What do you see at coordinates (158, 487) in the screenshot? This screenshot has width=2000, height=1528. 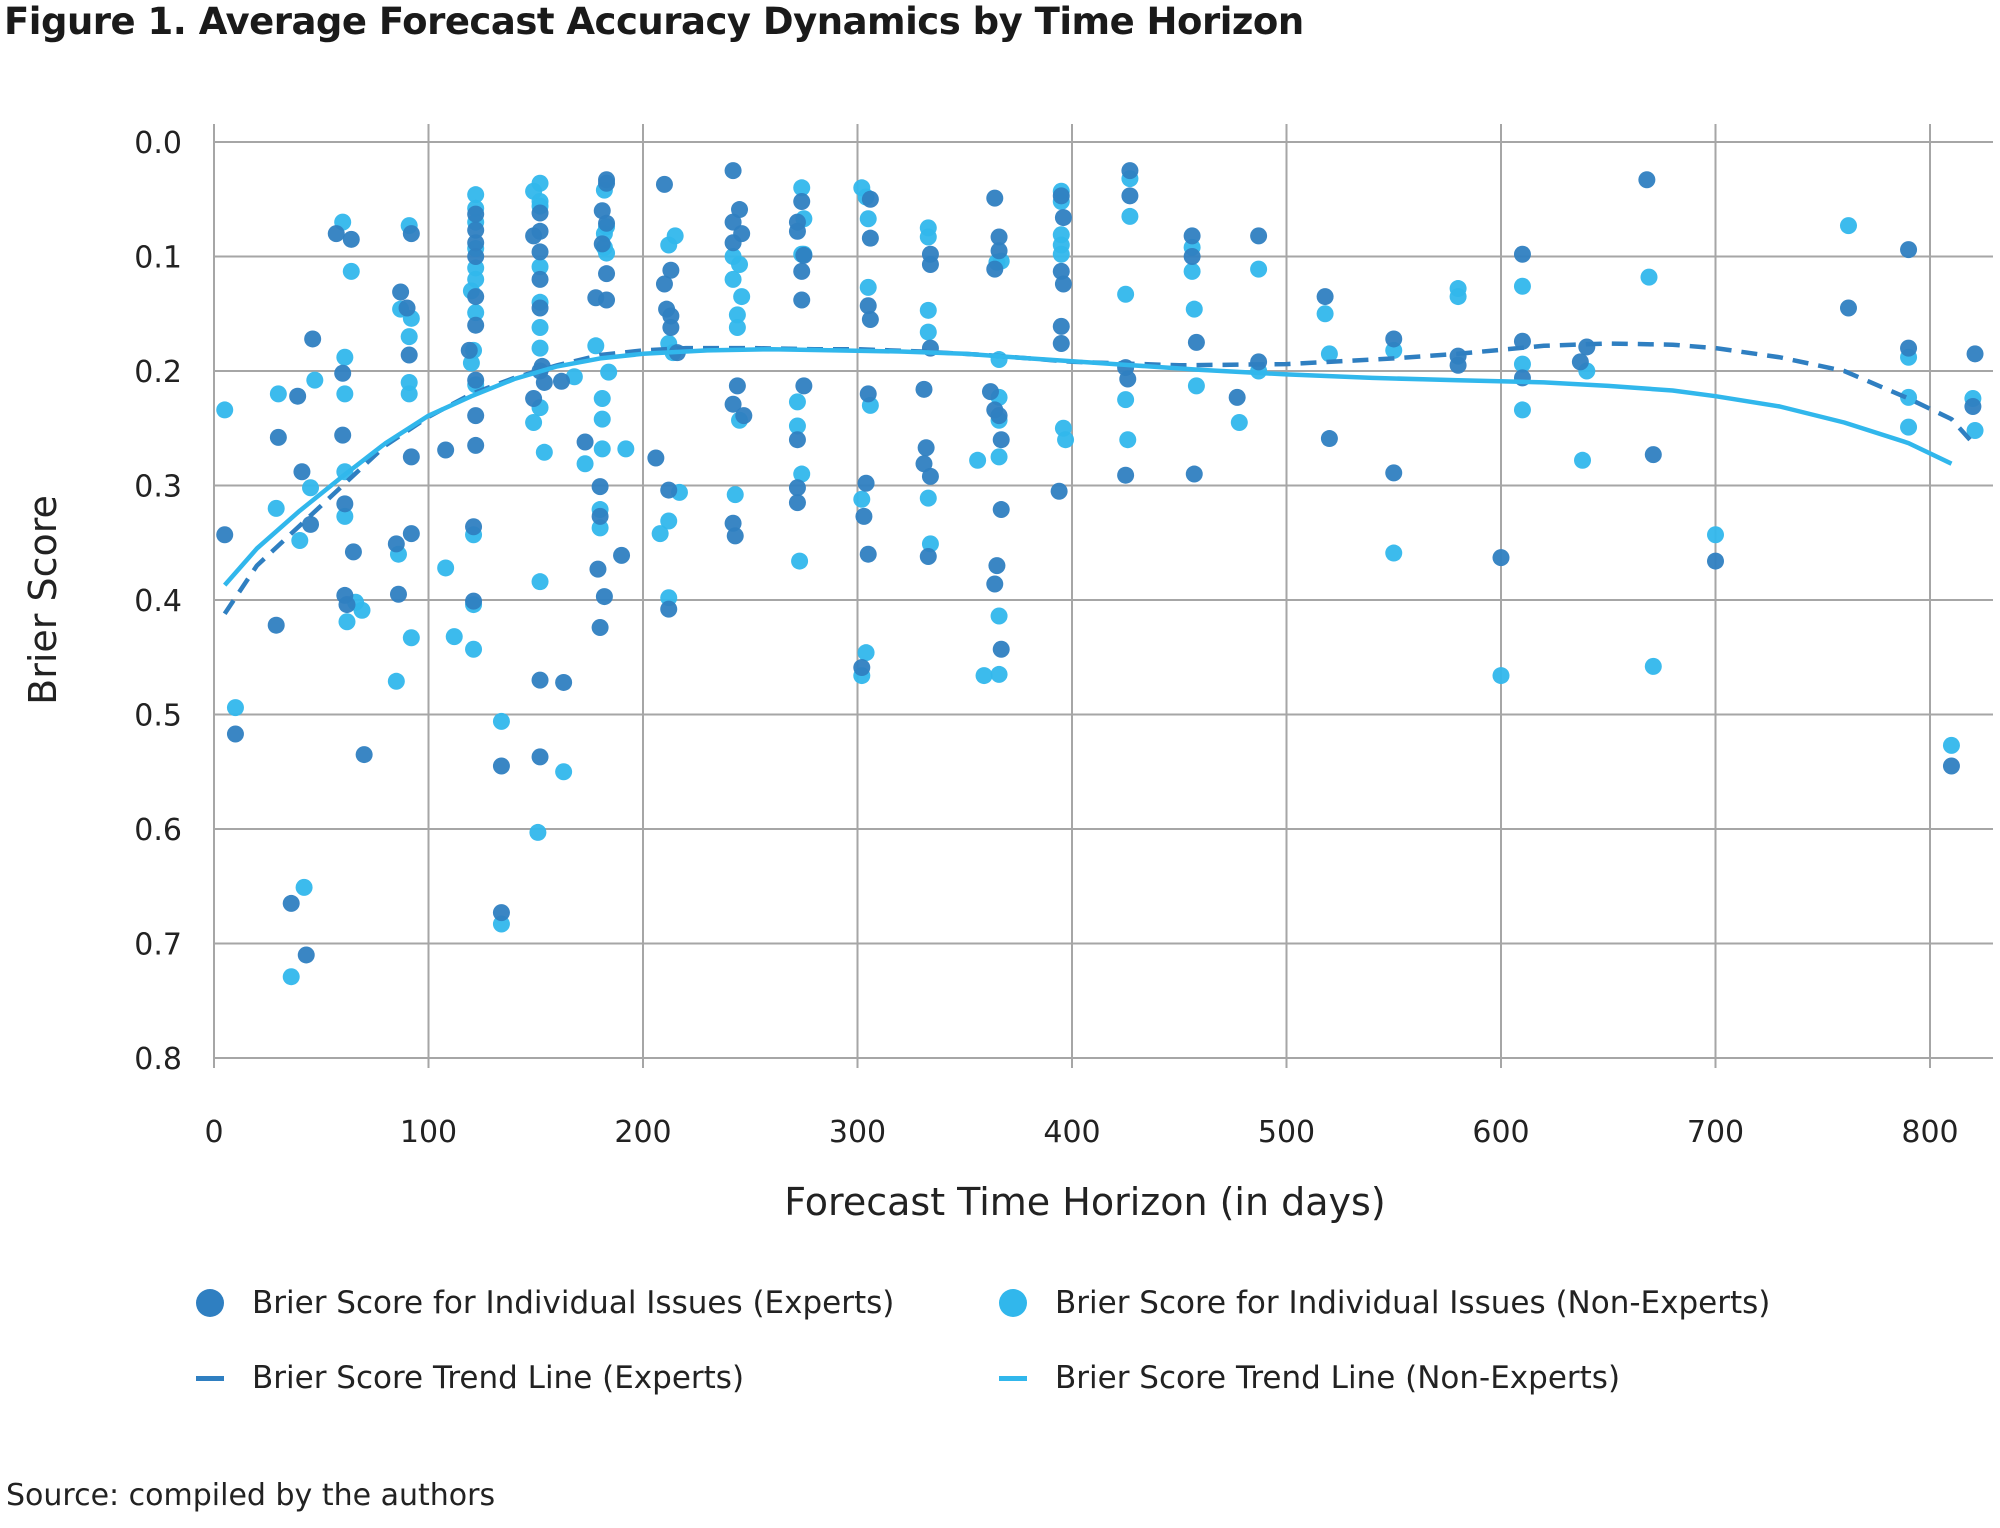 I see `y-tick-label: 0.3` at bounding box center [158, 487].